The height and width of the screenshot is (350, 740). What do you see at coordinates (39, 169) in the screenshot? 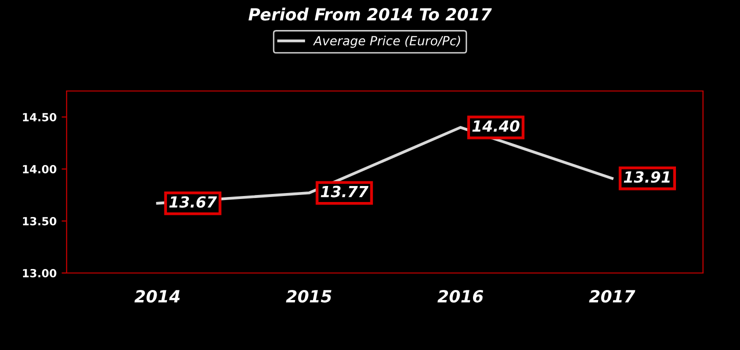
I see `y-tick-label: 14.00` at bounding box center [39, 169].